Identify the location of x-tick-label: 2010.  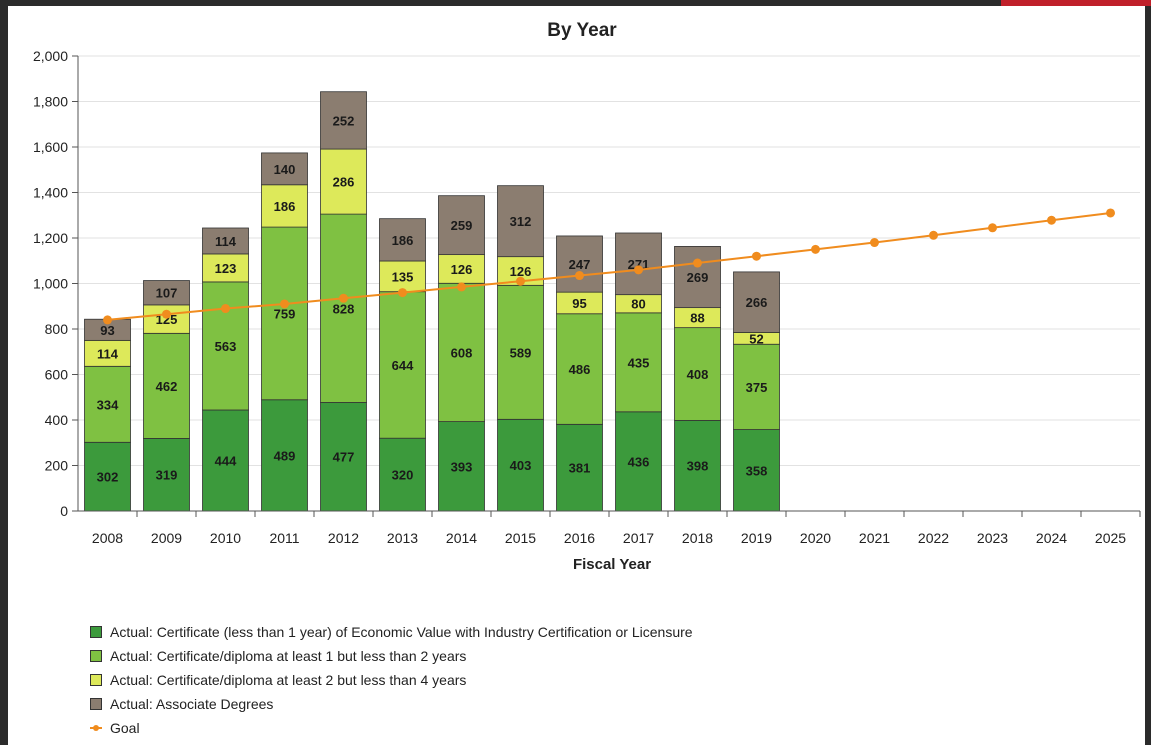
(225, 538).